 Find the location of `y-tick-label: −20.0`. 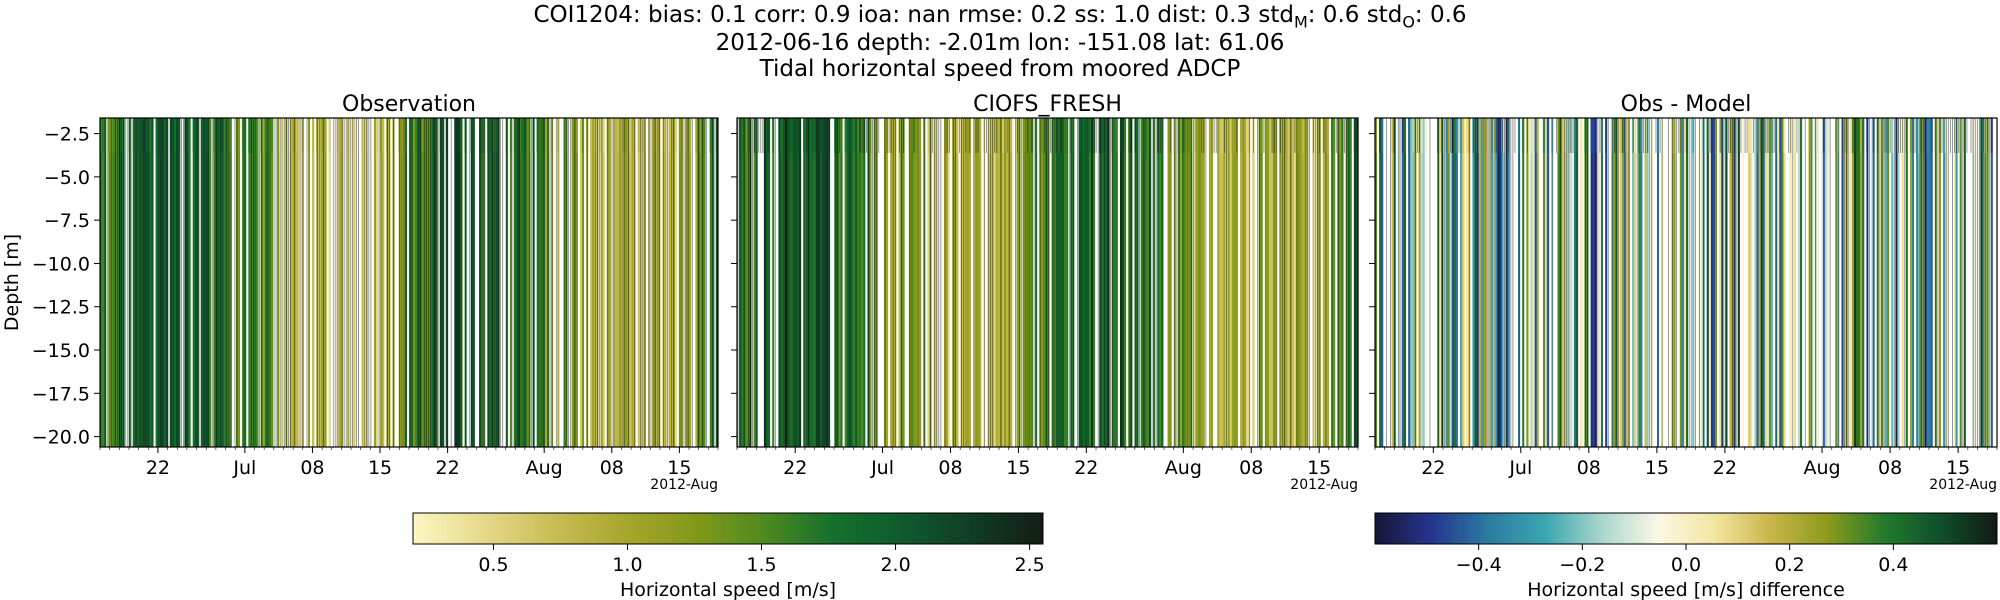

y-tick-label: −20.0 is located at coordinates (61, 438).